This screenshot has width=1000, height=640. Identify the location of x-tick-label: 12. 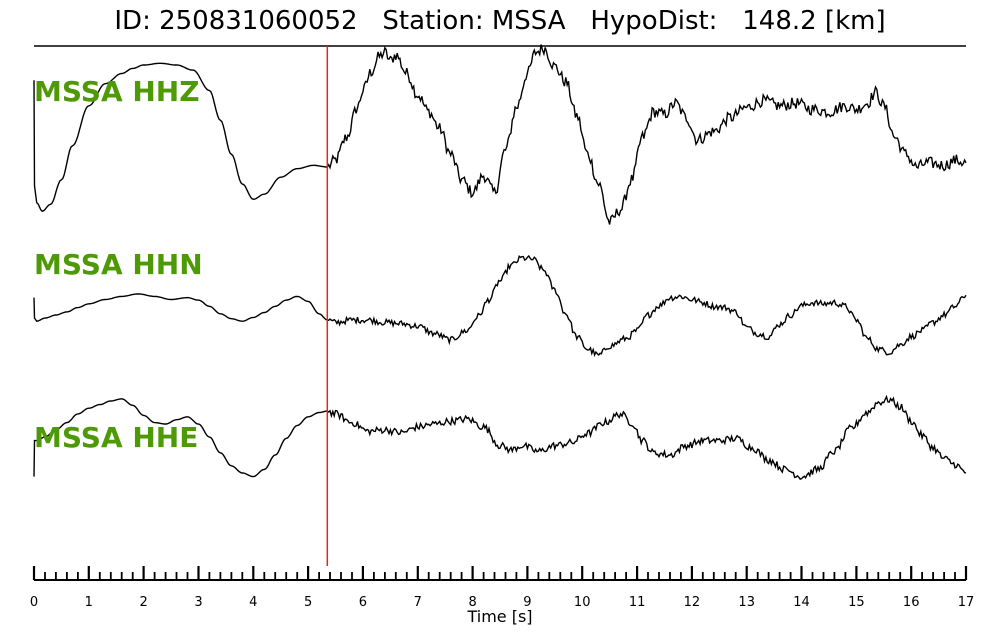
(692, 602).